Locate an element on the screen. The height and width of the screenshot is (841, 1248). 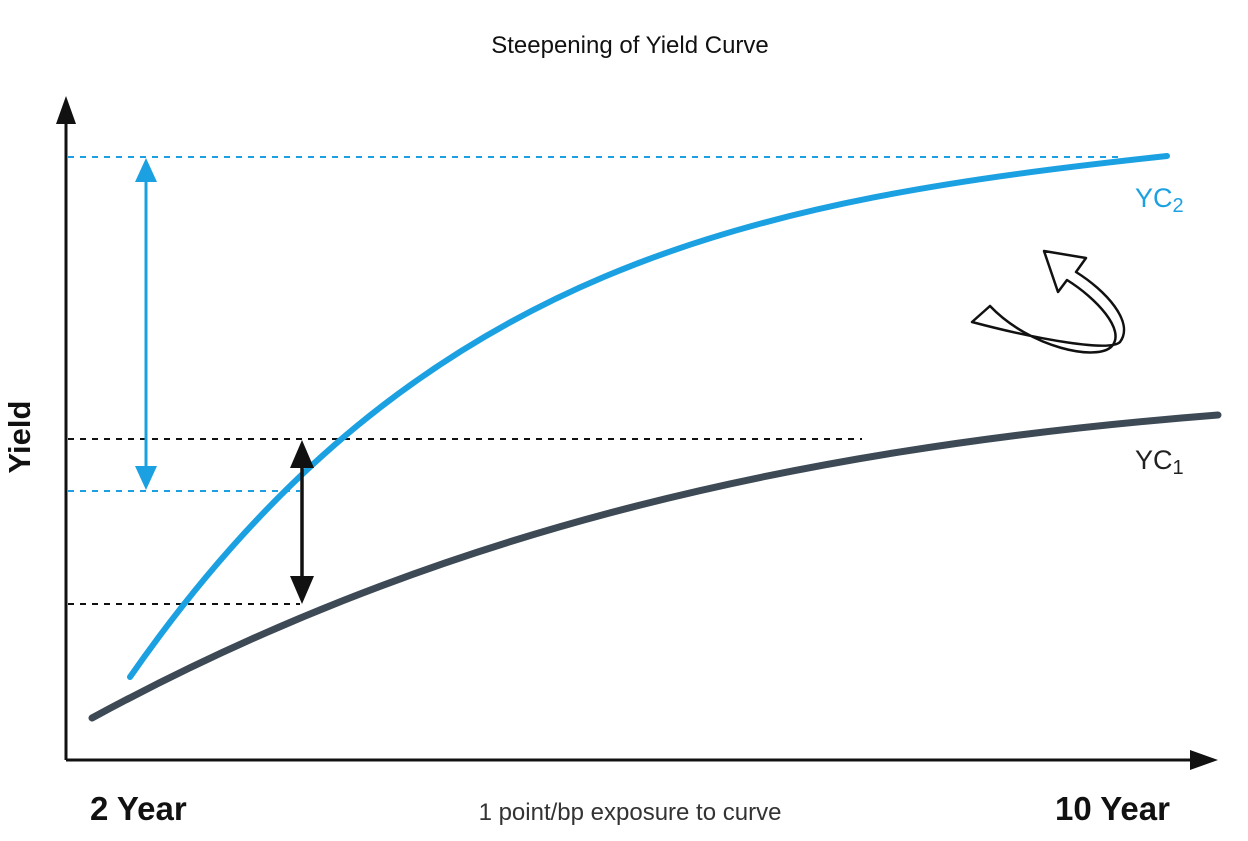
y-axis-label: Yield is located at coordinates (19, 437).